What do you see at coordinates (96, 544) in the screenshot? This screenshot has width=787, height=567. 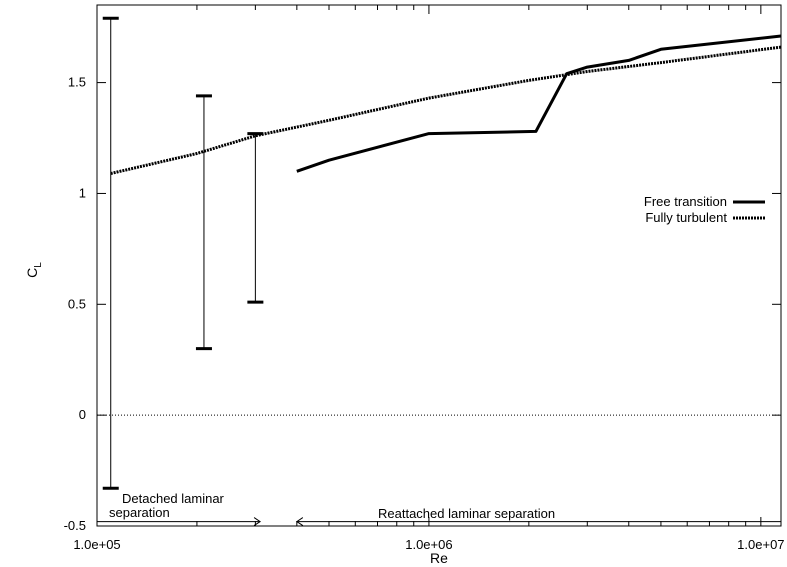 I see `x-tick-label-0: 1.0e+05` at bounding box center [96, 544].